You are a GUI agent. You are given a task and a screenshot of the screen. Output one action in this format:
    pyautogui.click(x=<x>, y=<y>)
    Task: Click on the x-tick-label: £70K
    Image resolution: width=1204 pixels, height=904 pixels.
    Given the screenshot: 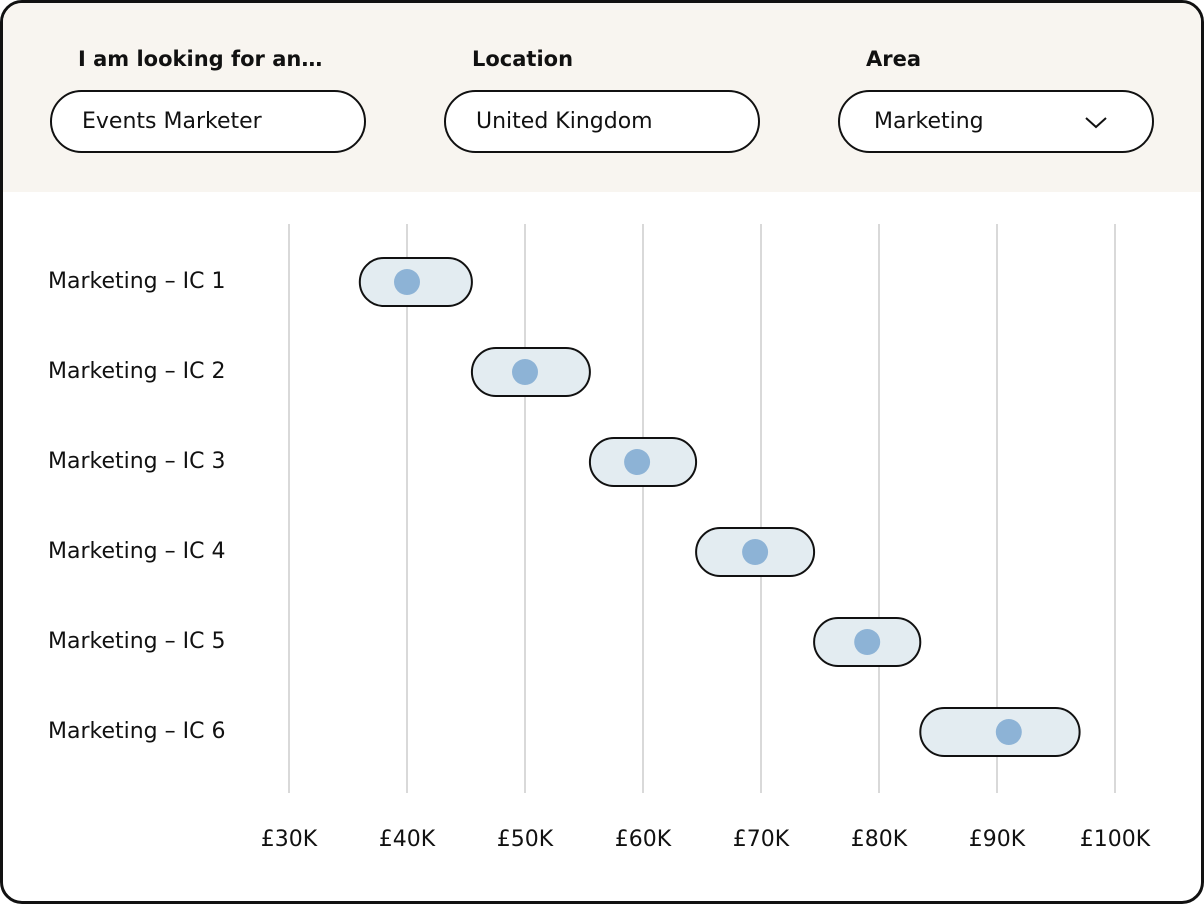 What is the action you would take?
    pyautogui.click(x=761, y=839)
    